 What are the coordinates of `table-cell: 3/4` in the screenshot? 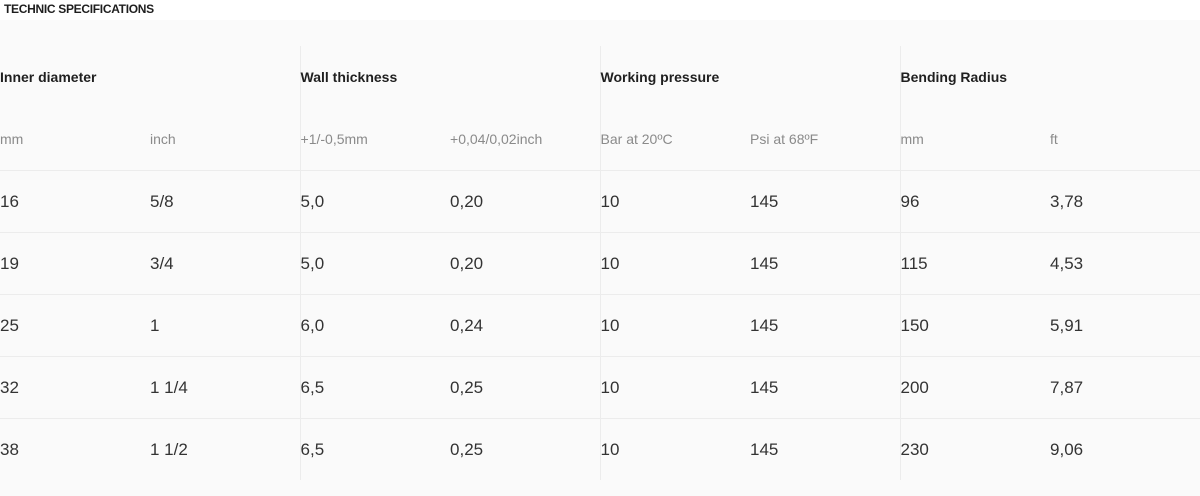 It's located at (225, 263).